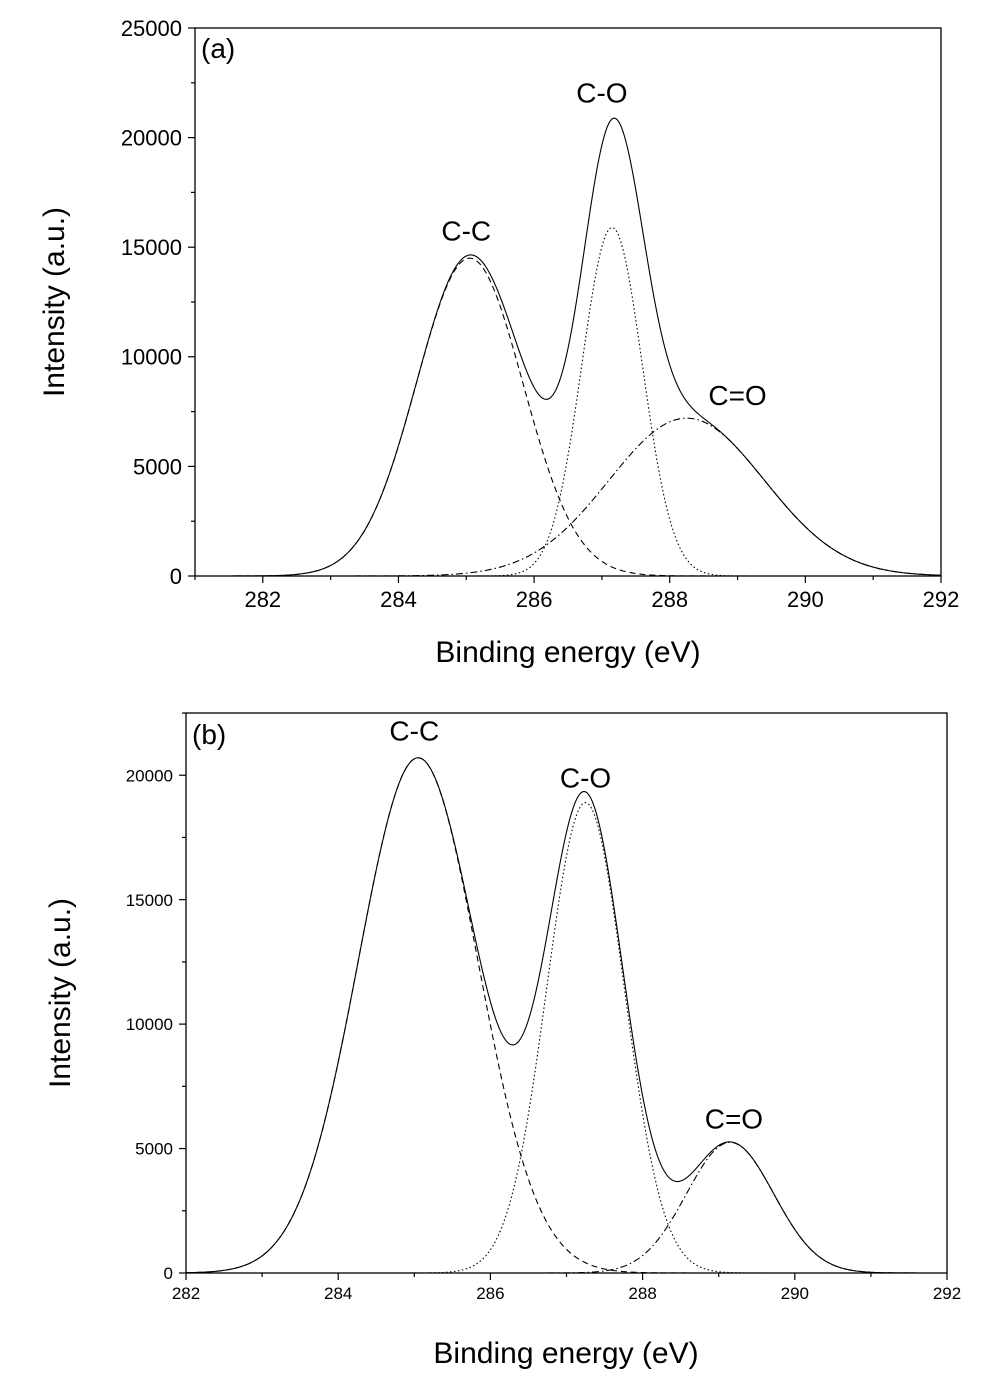 Image resolution: width=985 pixels, height=1380 pixels. Describe the element at coordinates (218, 48) in the screenshot. I see `panel-a-label: (a)` at that location.